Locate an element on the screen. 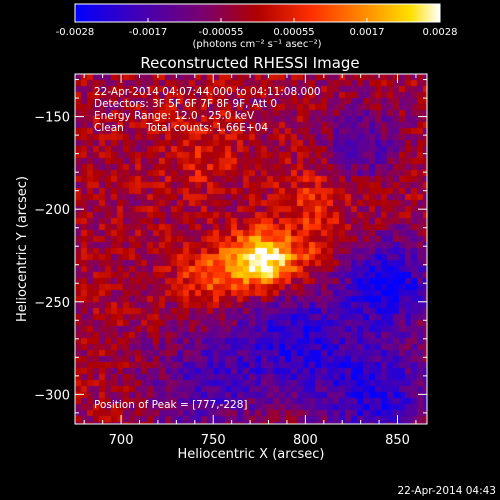  annotation-peak-position: Position of Peak = [777,-228] is located at coordinates (171, 405).